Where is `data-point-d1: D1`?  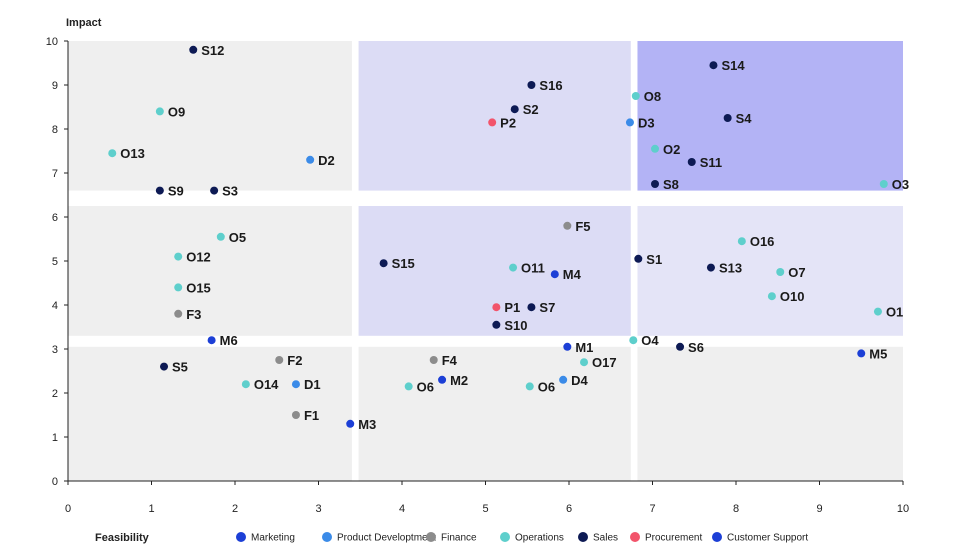 data-point-d1: D1 is located at coordinates (306, 384).